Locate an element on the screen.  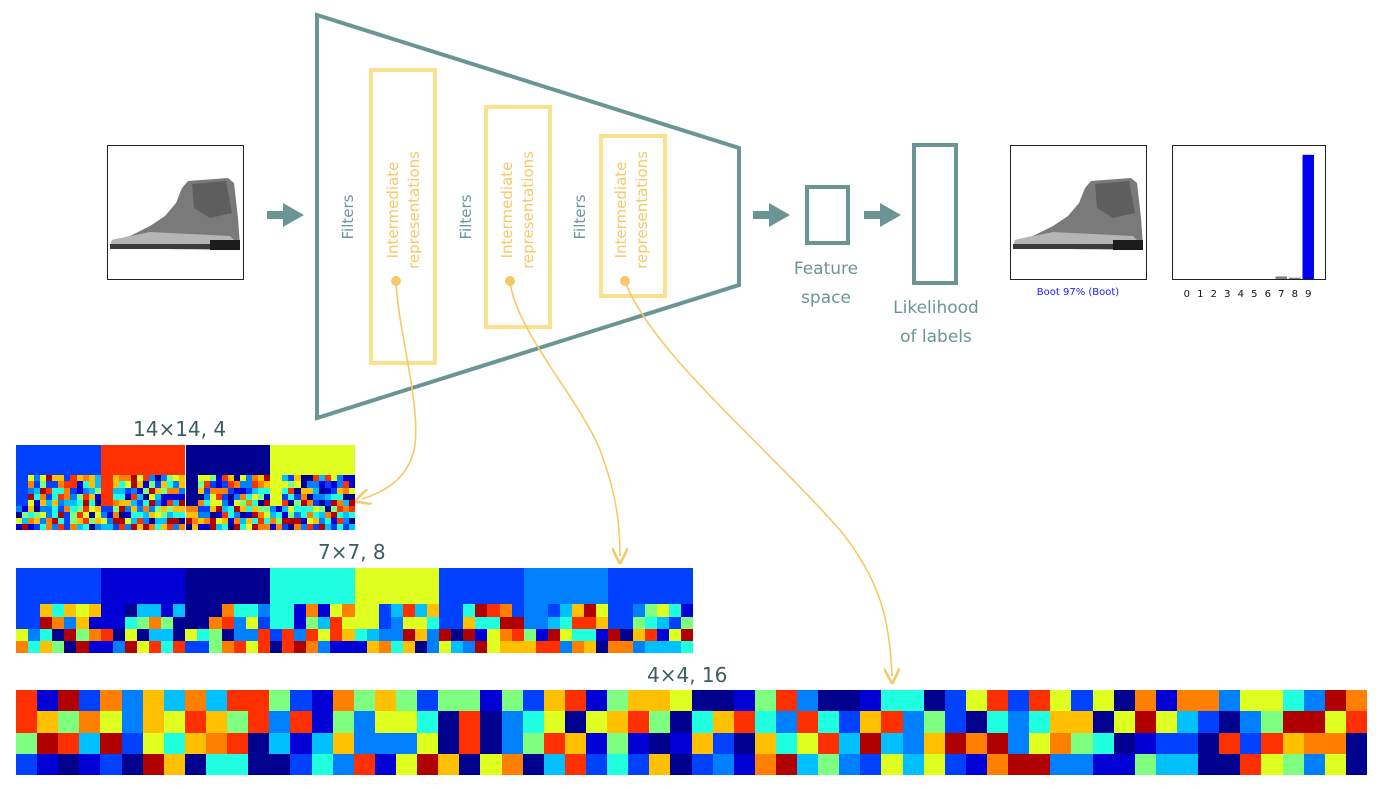
tick-label-9: 9 is located at coordinates (1308, 294).